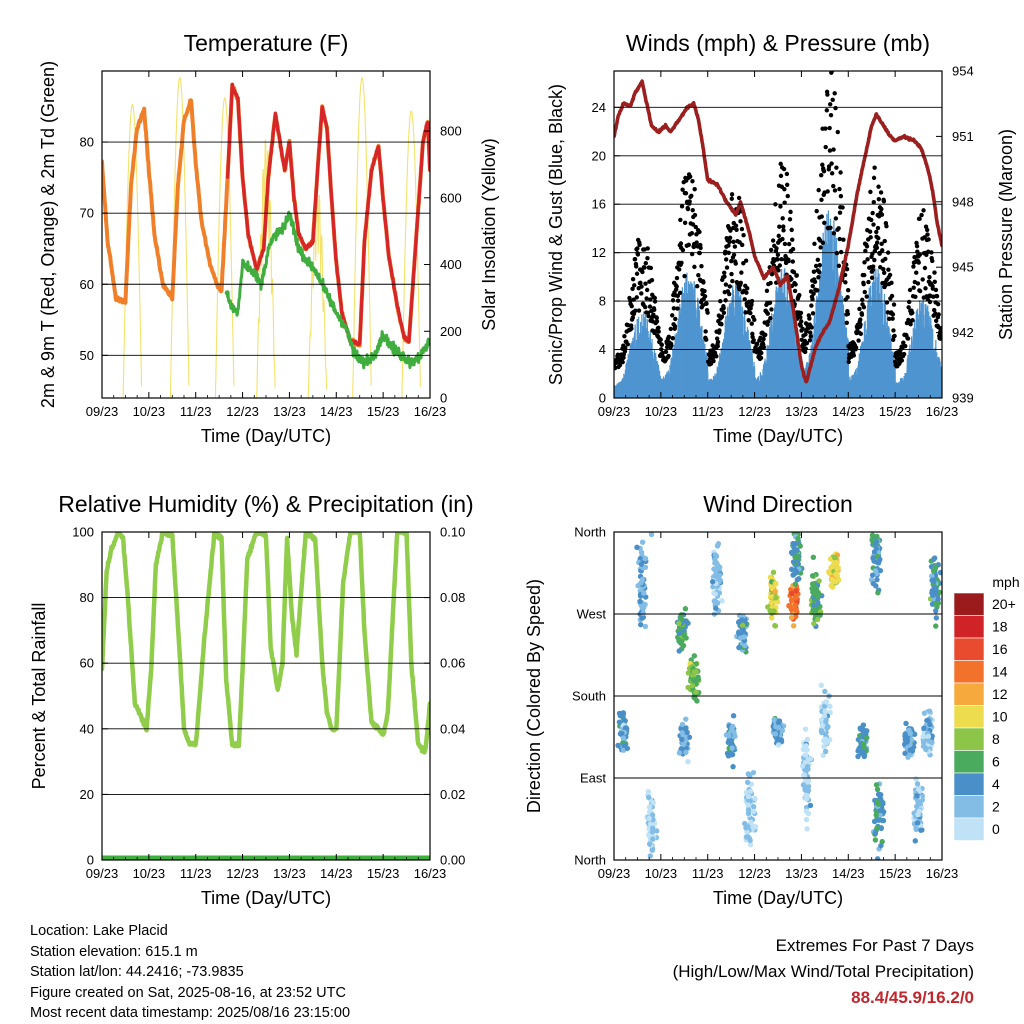 The height and width of the screenshot is (1024, 1024). What do you see at coordinates (137, 972) in the screenshot?
I see `station-latlon: Station lat/lon: 44.2416; -73.9835` at bounding box center [137, 972].